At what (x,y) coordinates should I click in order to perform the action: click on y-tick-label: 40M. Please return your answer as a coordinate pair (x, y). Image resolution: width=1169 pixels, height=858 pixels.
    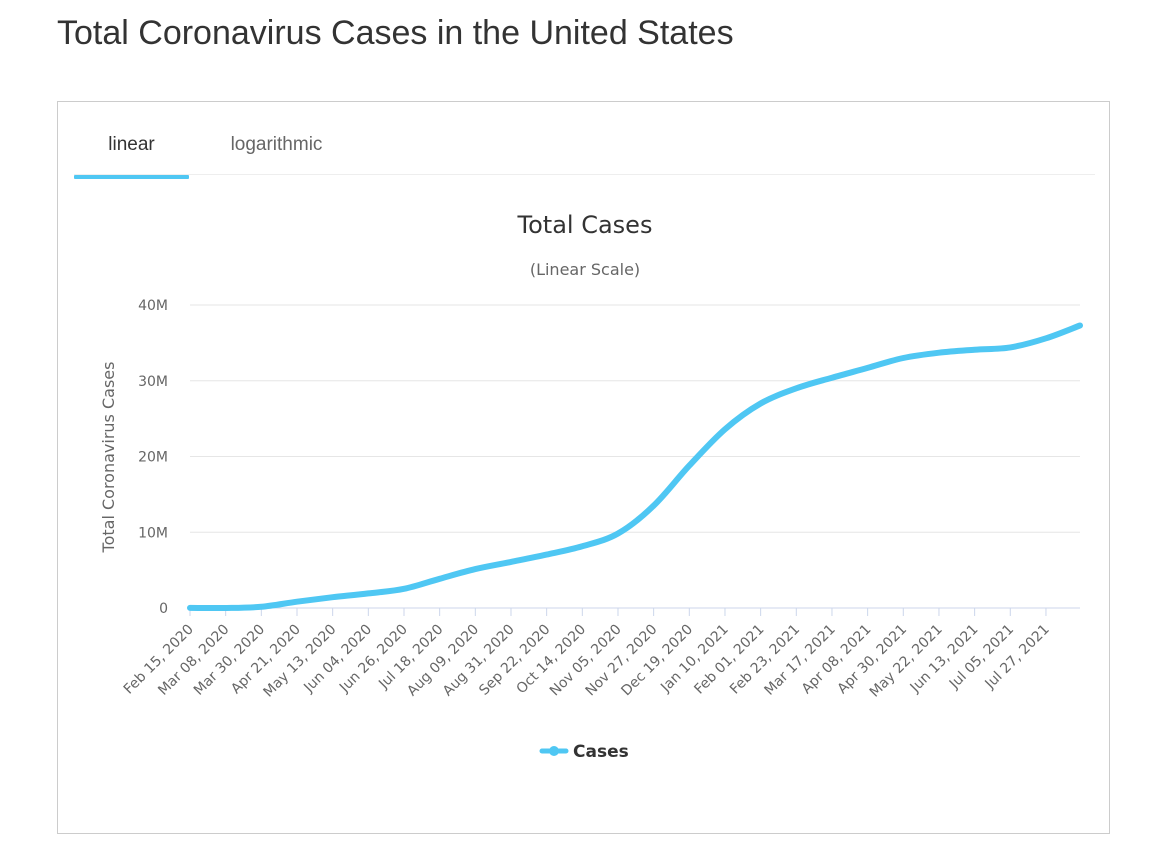
    Looking at the image, I should click on (153, 306).